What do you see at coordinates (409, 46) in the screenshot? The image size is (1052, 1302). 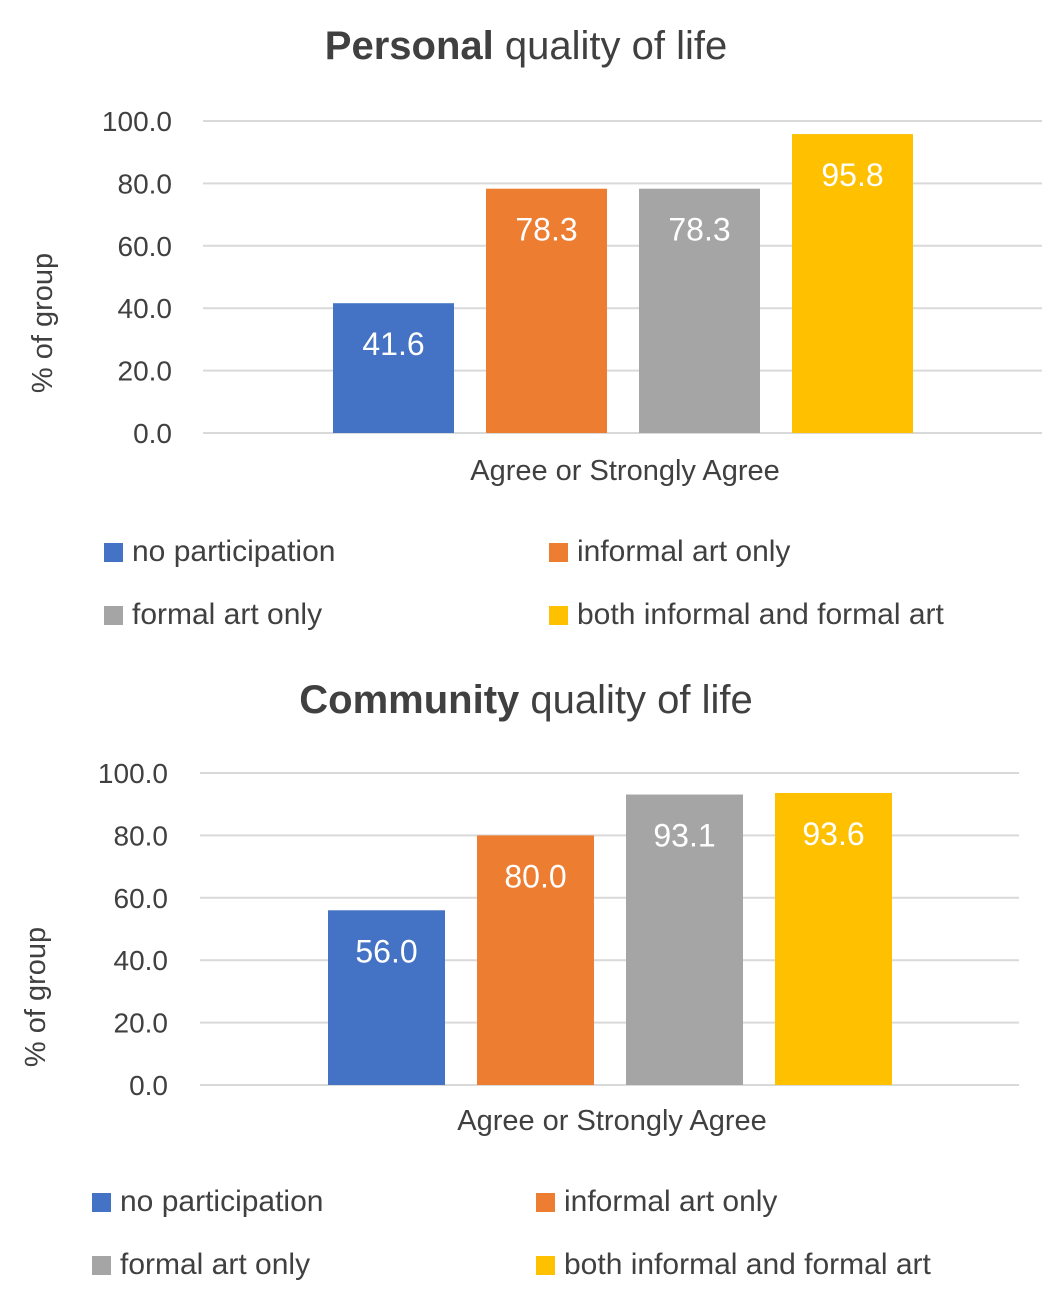 I see `chart-title-bold: Personal` at bounding box center [409, 46].